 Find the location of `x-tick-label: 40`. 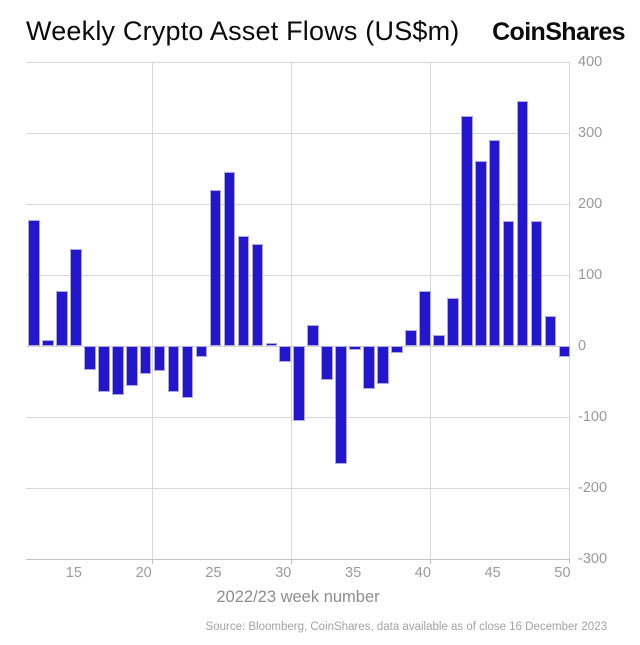

x-tick-label: 40 is located at coordinates (422, 573).